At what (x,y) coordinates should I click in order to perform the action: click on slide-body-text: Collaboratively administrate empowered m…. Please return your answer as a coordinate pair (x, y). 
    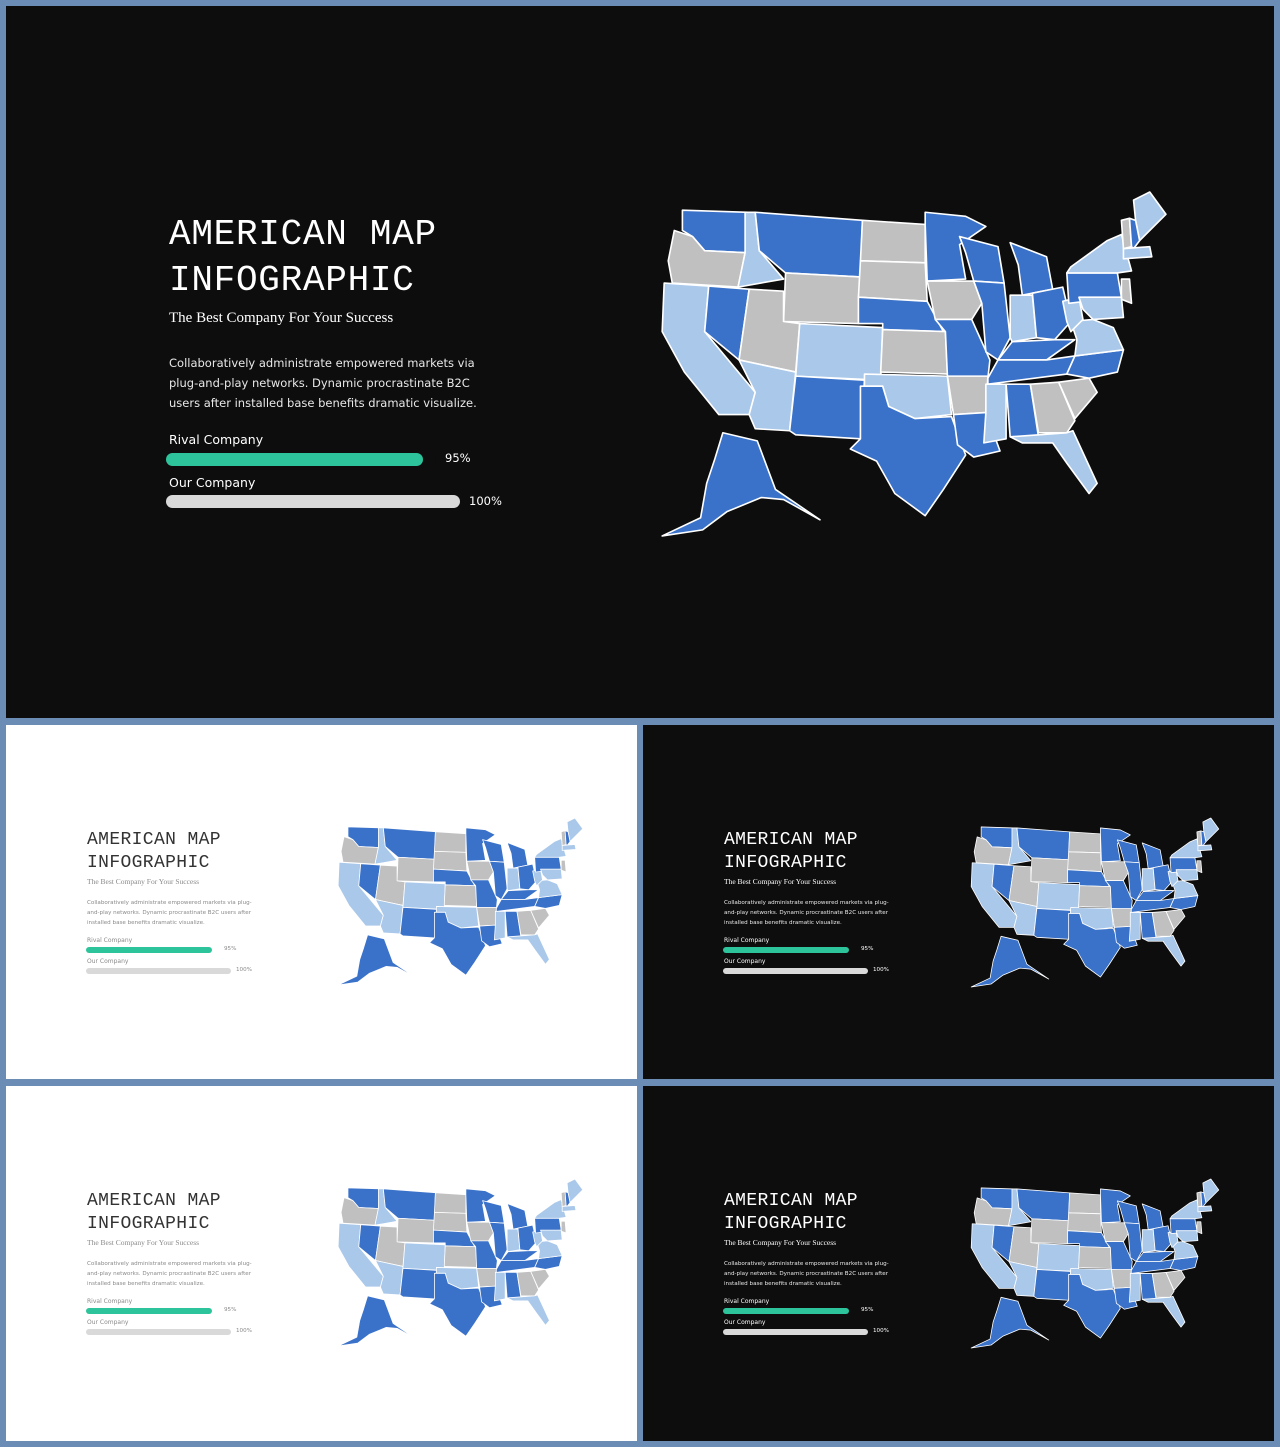
    Looking at the image, I should click on (806, 1274).